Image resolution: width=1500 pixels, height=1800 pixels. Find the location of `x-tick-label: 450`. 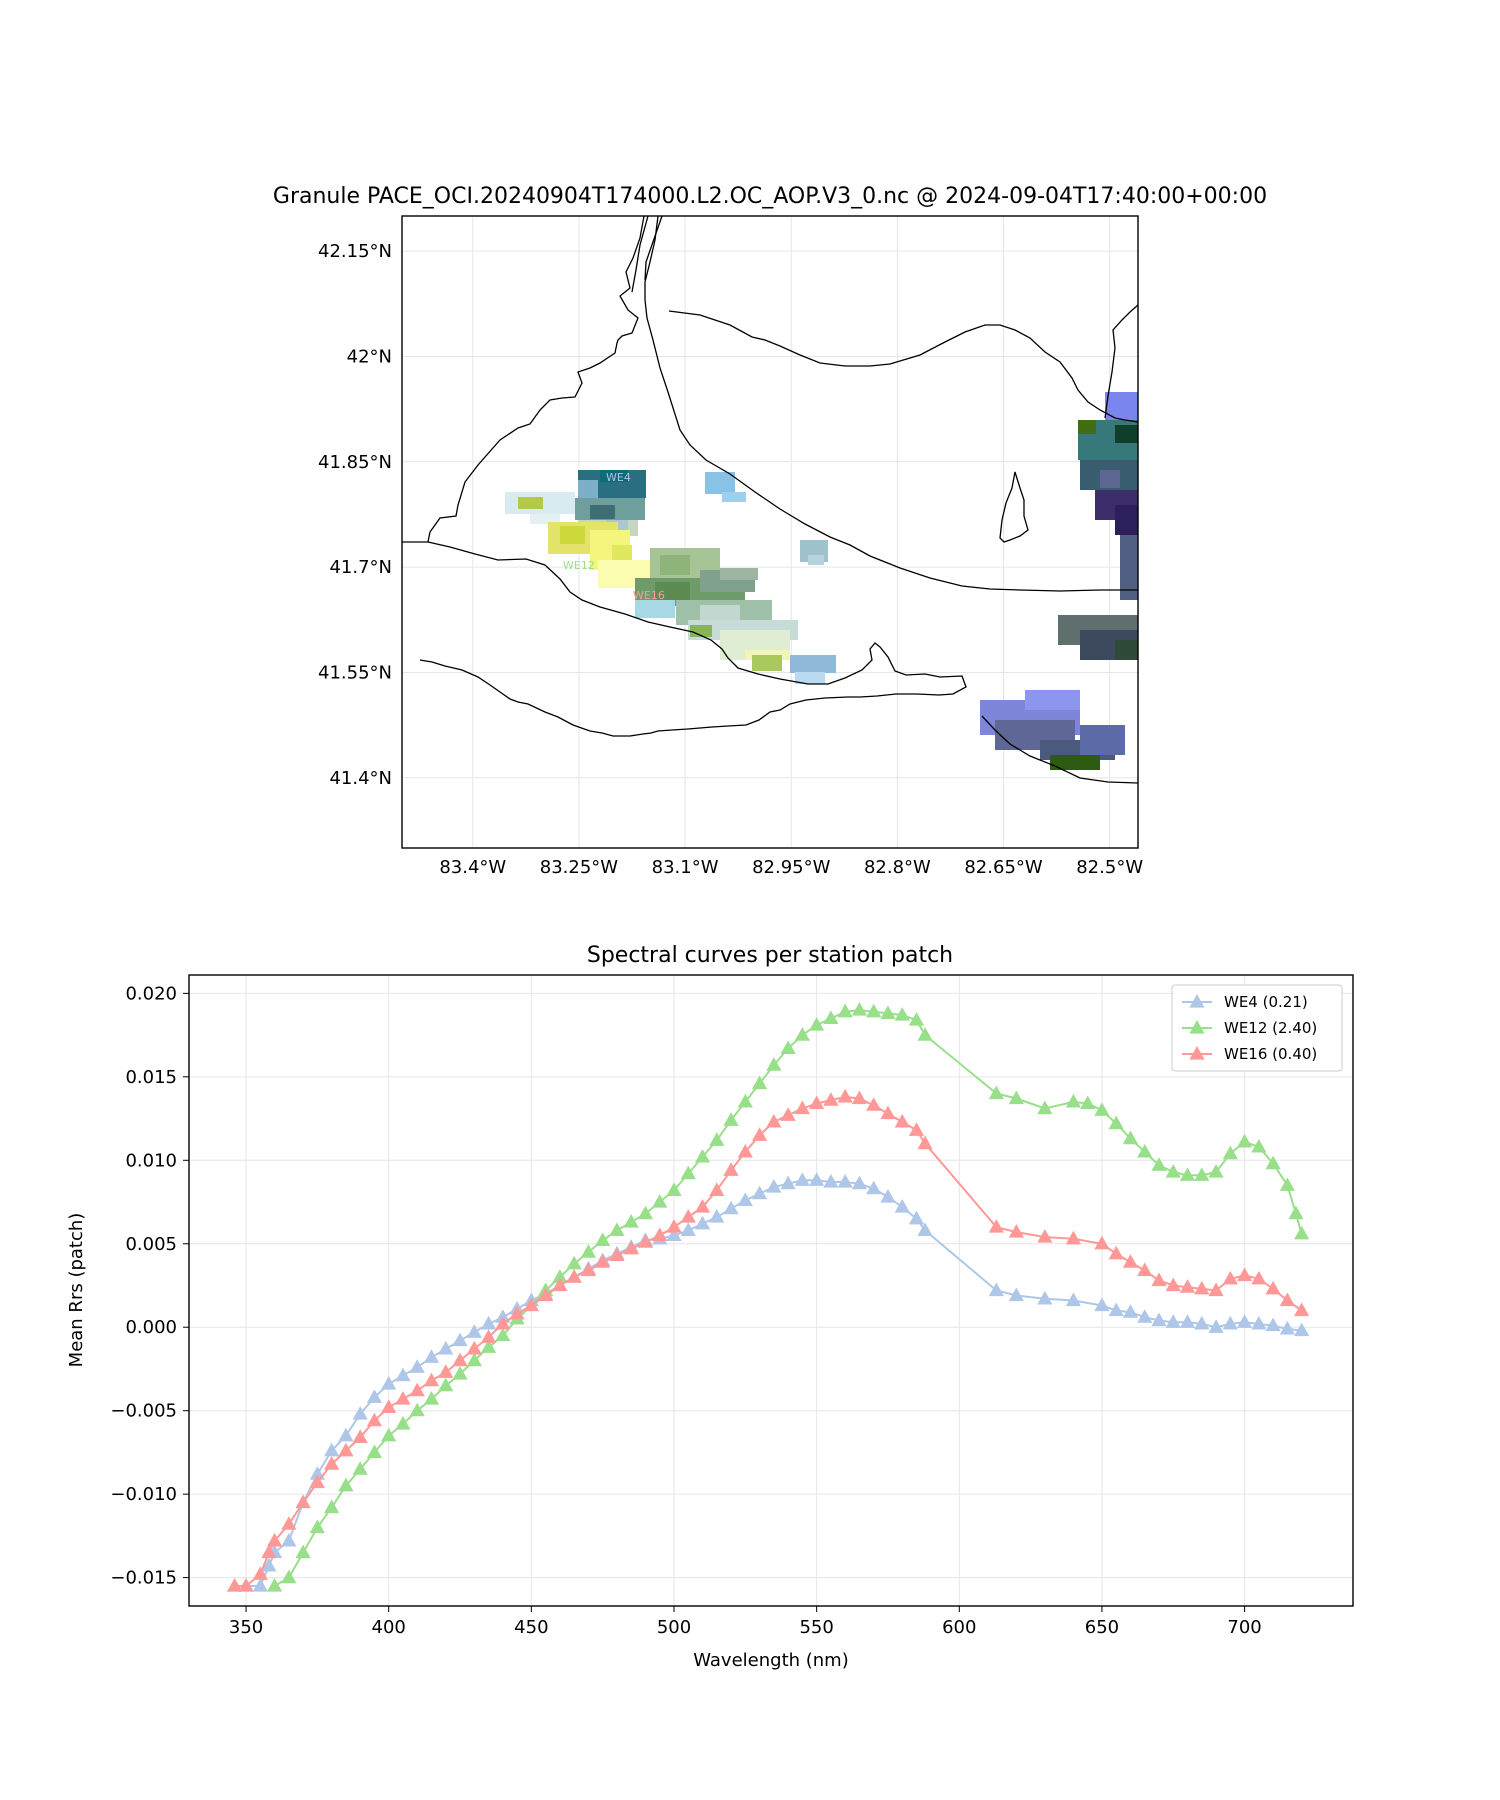

x-tick-label: 450 is located at coordinates (531, 1627).